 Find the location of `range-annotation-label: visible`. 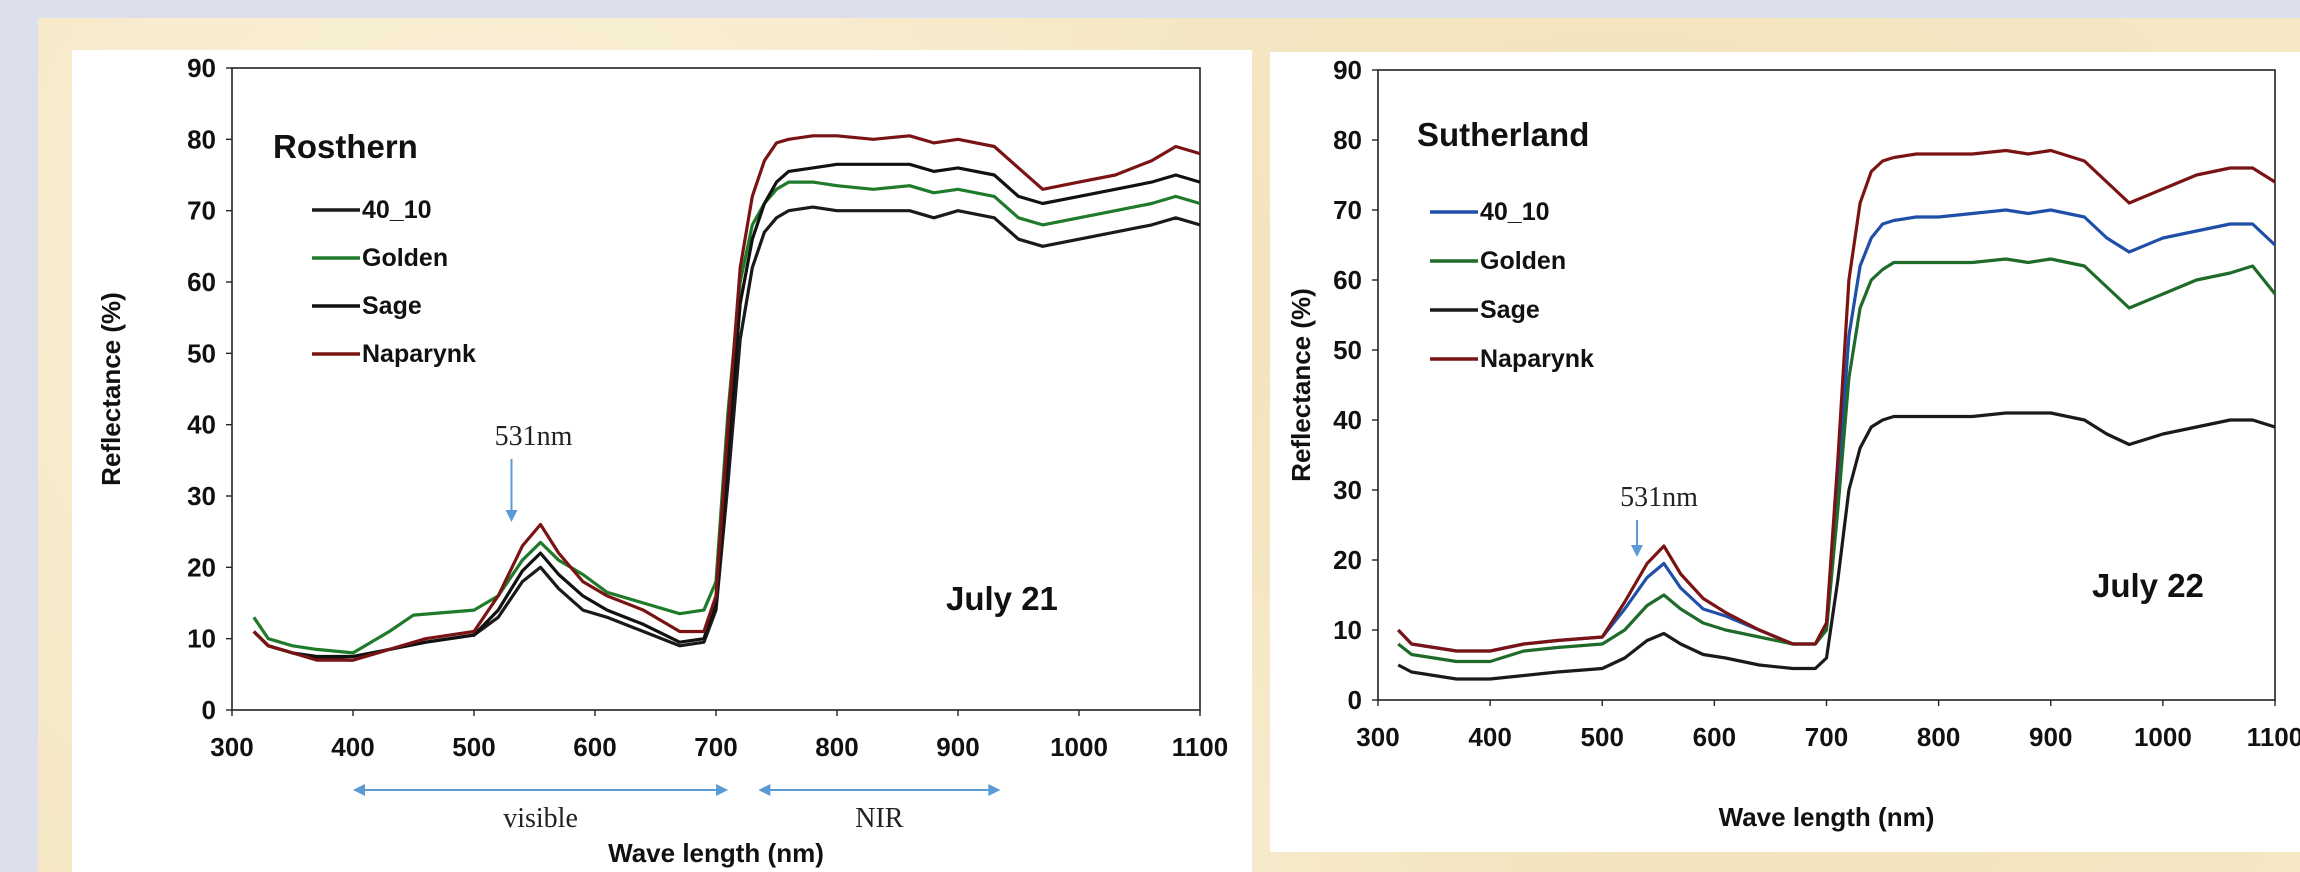

range-annotation-label: visible is located at coordinates (540, 818).